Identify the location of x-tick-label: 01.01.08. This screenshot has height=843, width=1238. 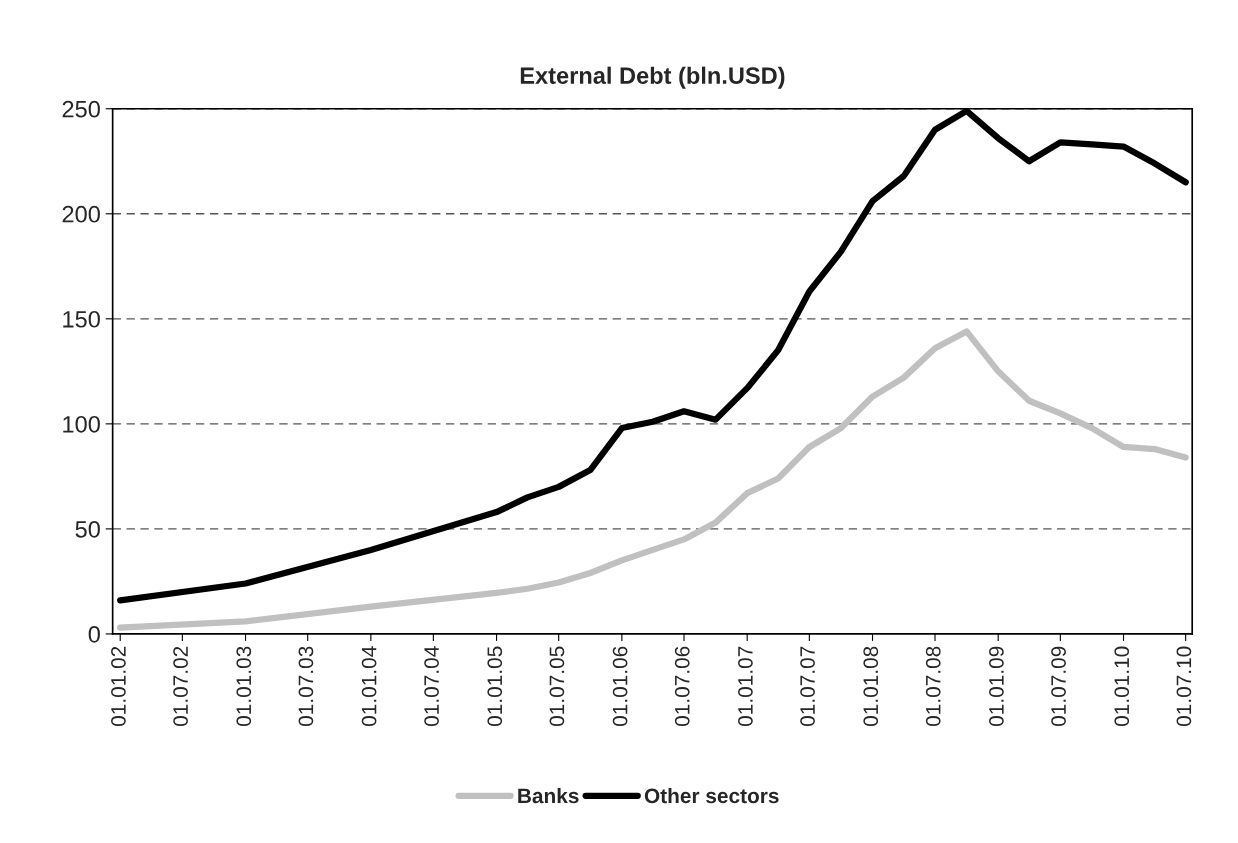
(871, 686).